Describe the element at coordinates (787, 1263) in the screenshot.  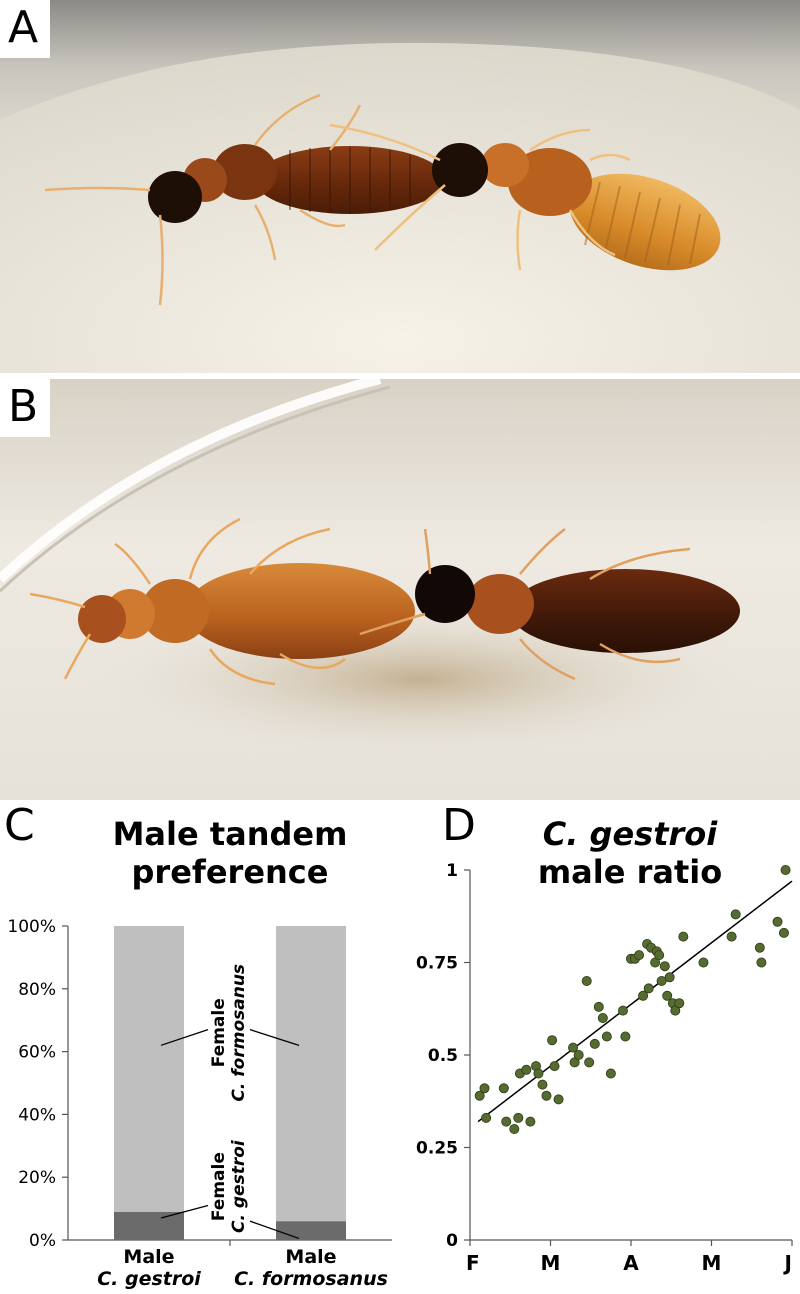
I see `x-tick-label: J` at that location.